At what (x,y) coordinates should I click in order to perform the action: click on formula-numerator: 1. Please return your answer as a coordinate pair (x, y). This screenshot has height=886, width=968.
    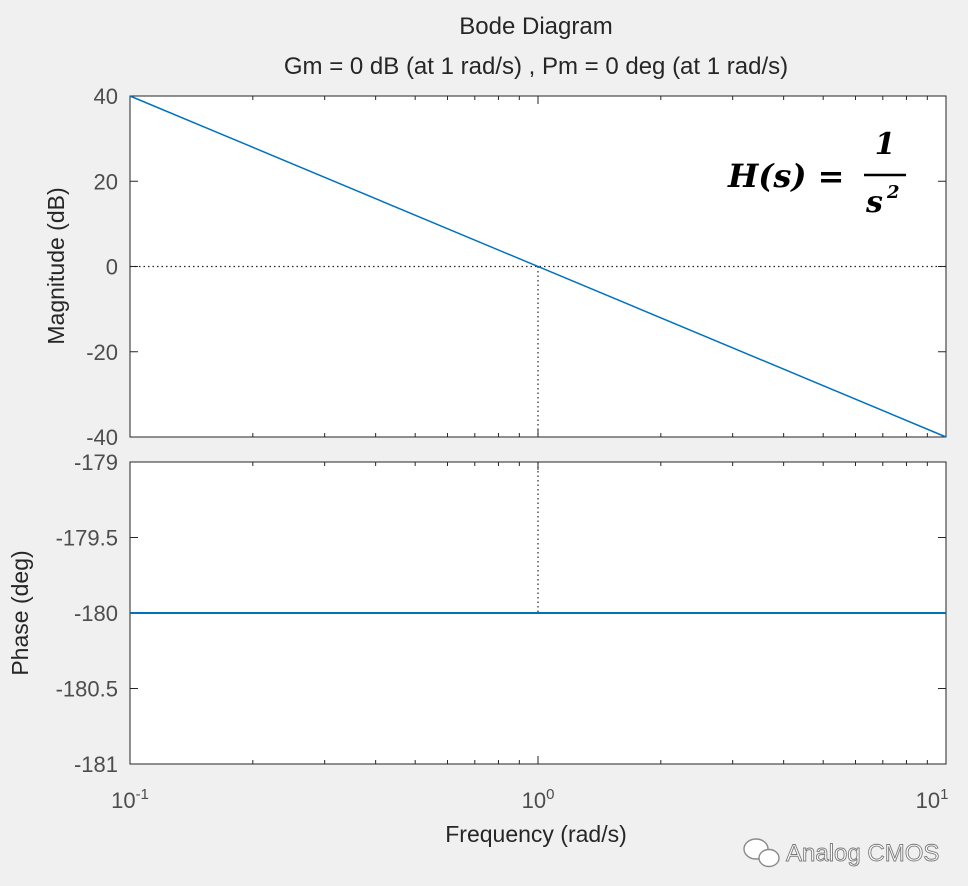
    Looking at the image, I should click on (885, 144).